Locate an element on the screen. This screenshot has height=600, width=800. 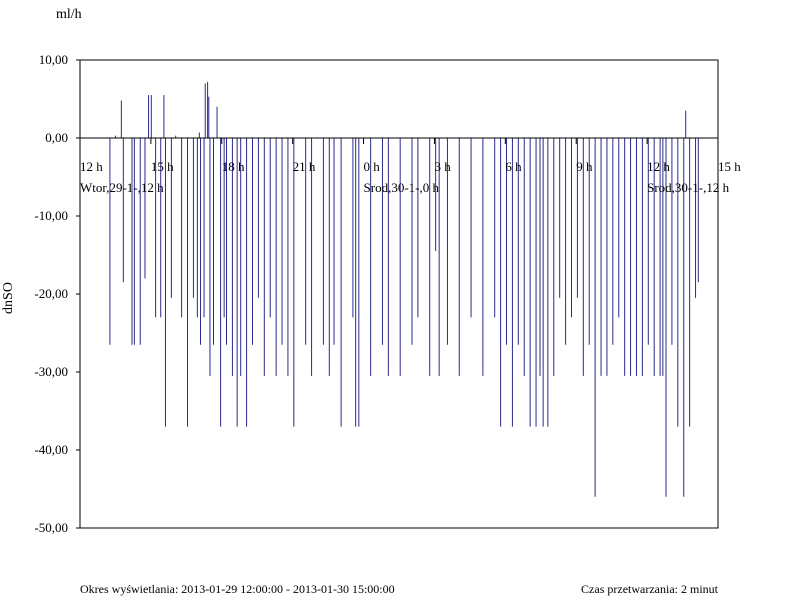
y-axis: 10,00 0,00 -10,00 -20,00 -30,00 -40,00 -50,00 is located at coordinates (57, 293).